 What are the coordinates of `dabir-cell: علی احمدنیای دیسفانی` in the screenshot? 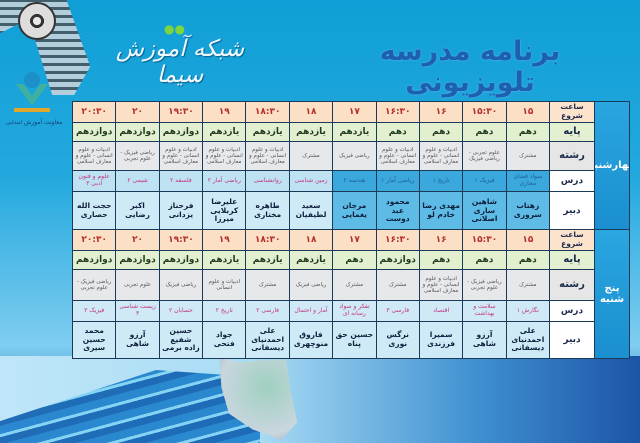 It's located at (527, 340).